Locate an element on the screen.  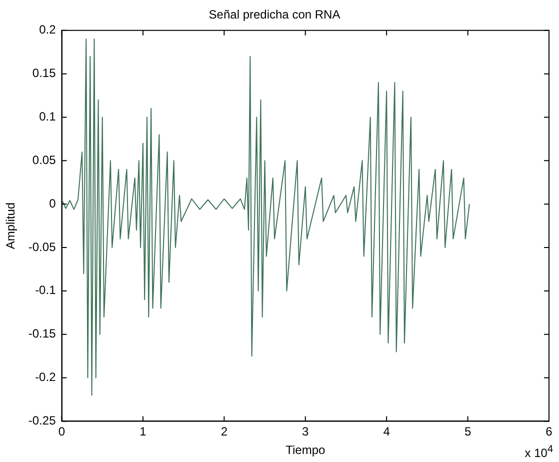
x-tick-label: 1 is located at coordinates (143, 431).